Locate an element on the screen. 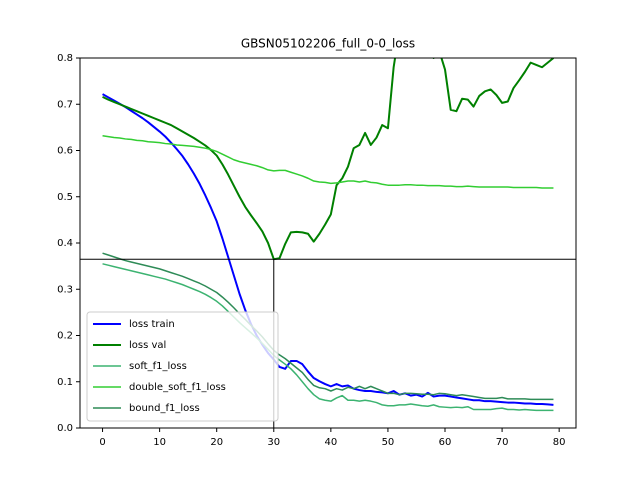 This screenshot has width=640, height=480. y-tick-label: 0.8 is located at coordinates (65, 58).